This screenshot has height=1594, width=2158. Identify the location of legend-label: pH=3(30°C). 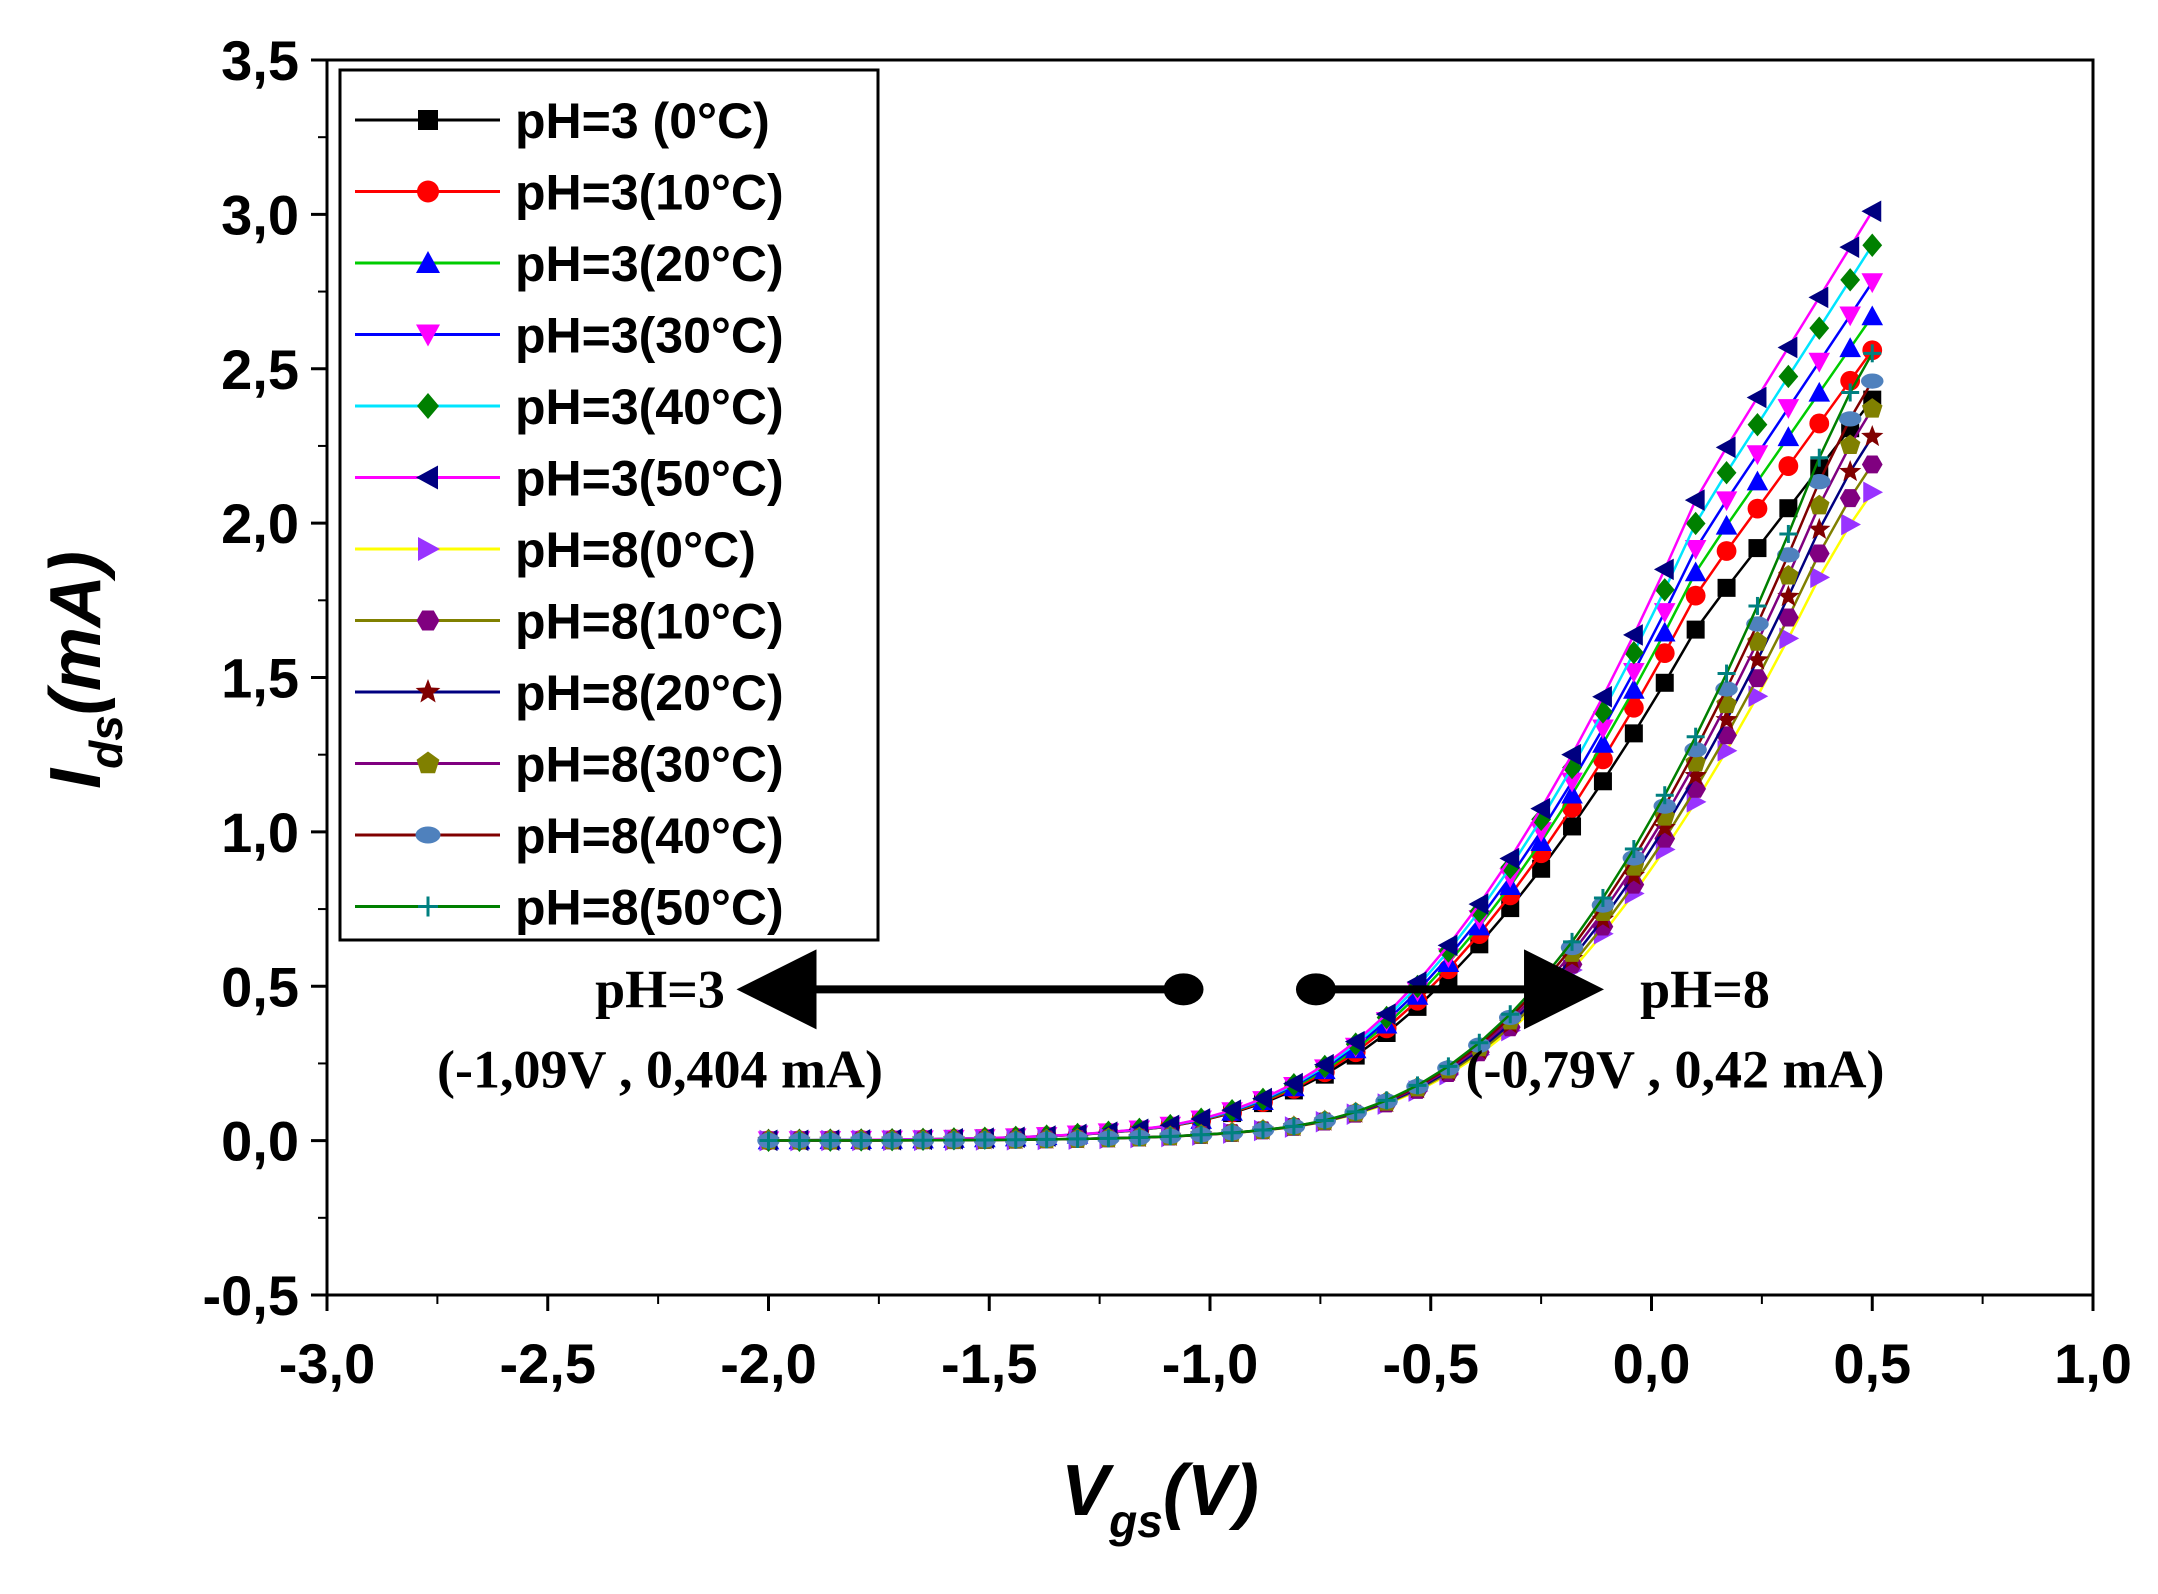
(649, 336).